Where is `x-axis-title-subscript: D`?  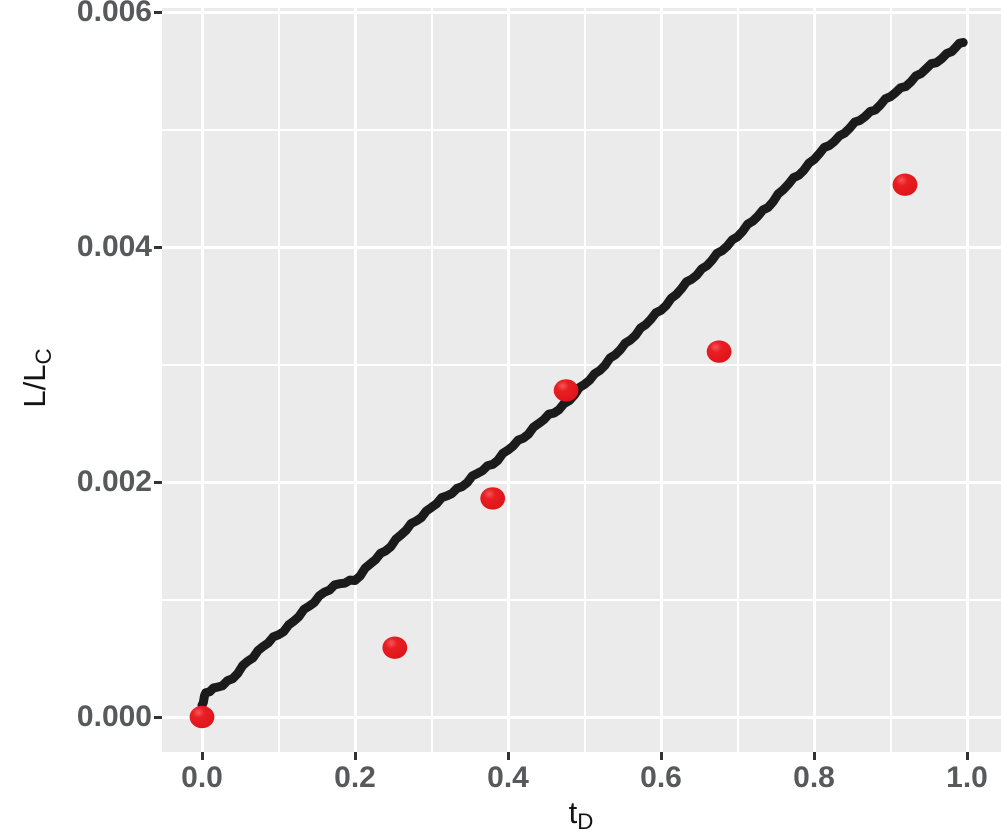 x-axis-title-subscript: D is located at coordinates (585, 822).